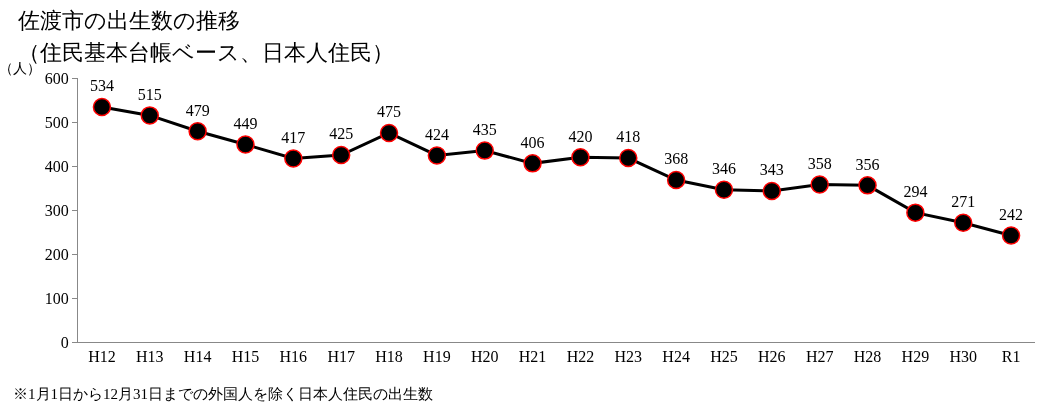 The image size is (1051, 412). What do you see at coordinates (389, 112) in the screenshot?
I see `data-label: 475` at bounding box center [389, 112].